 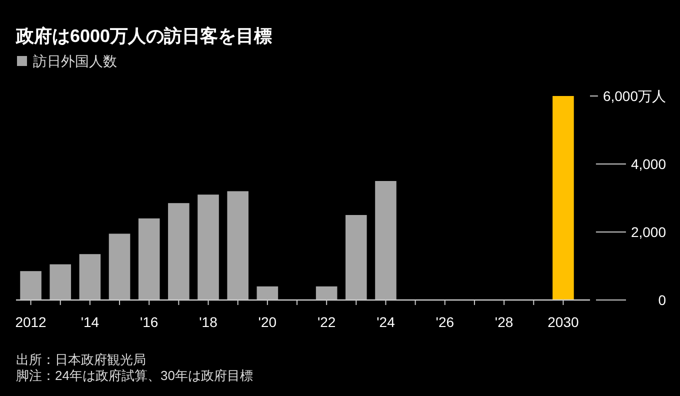 What do you see at coordinates (31, 322) in the screenshot?
I see `x-tick-label: 2012` at bounding box center [31, 322].